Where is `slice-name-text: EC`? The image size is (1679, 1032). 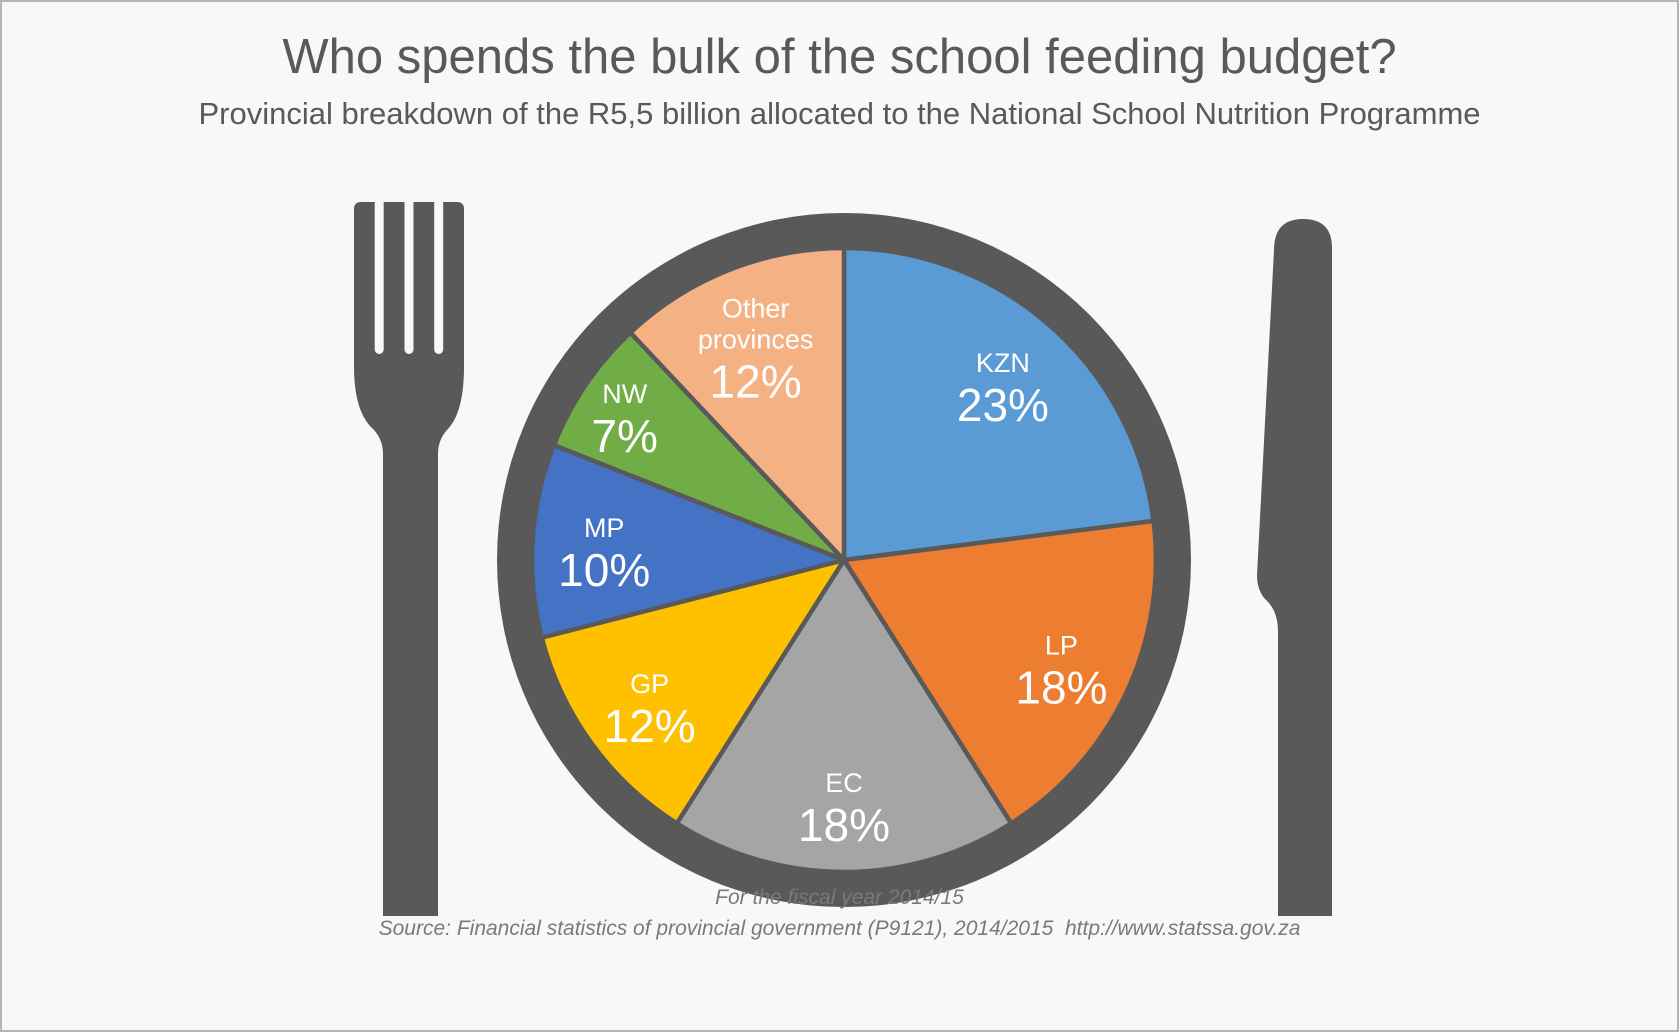
slice-name-text: EC is located at coordinates (844, 783).